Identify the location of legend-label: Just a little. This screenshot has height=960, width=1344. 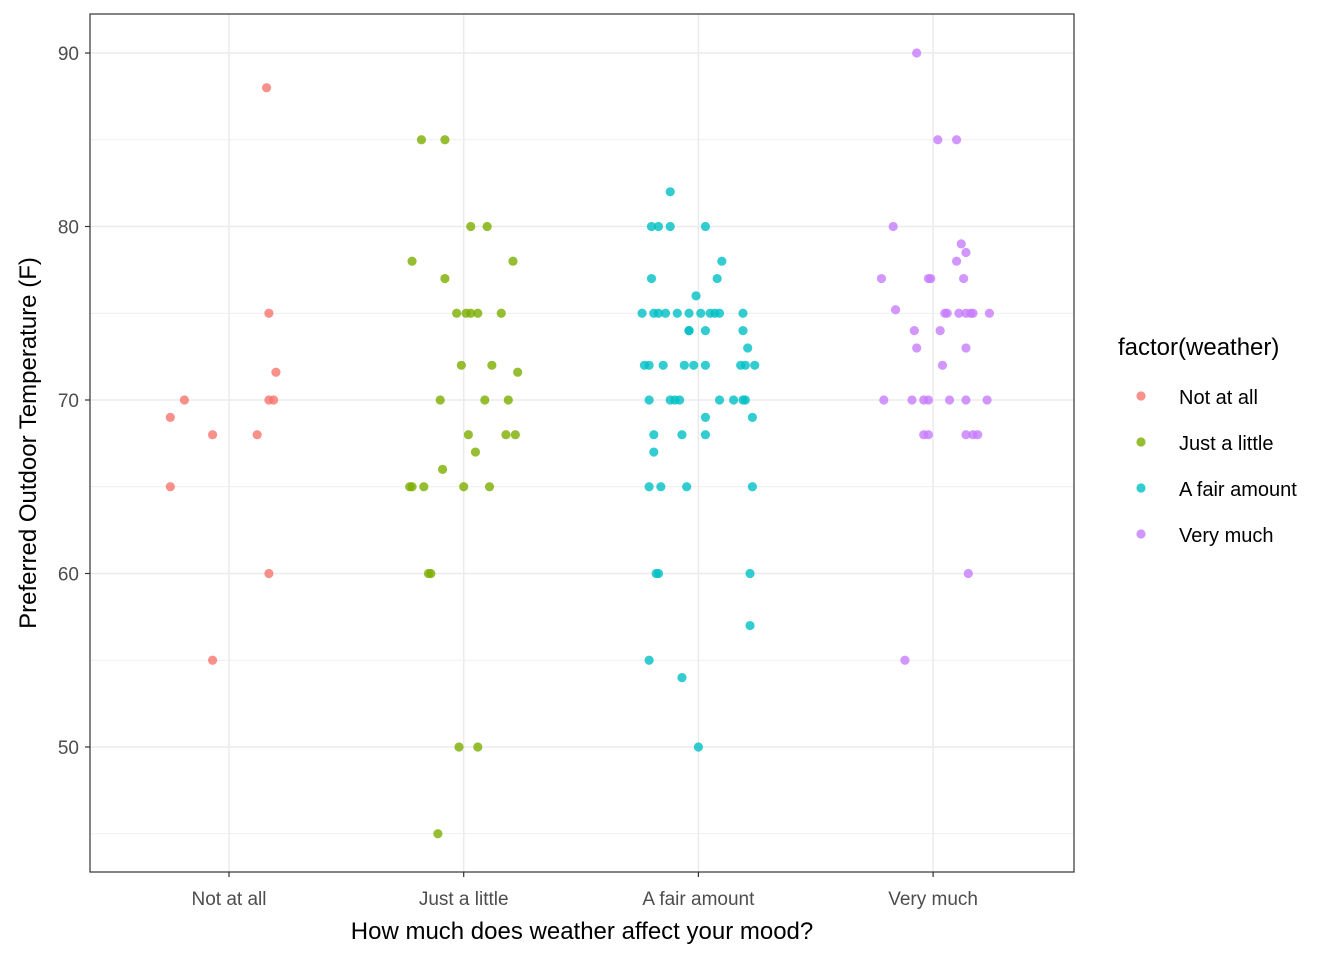
(1226, 444).